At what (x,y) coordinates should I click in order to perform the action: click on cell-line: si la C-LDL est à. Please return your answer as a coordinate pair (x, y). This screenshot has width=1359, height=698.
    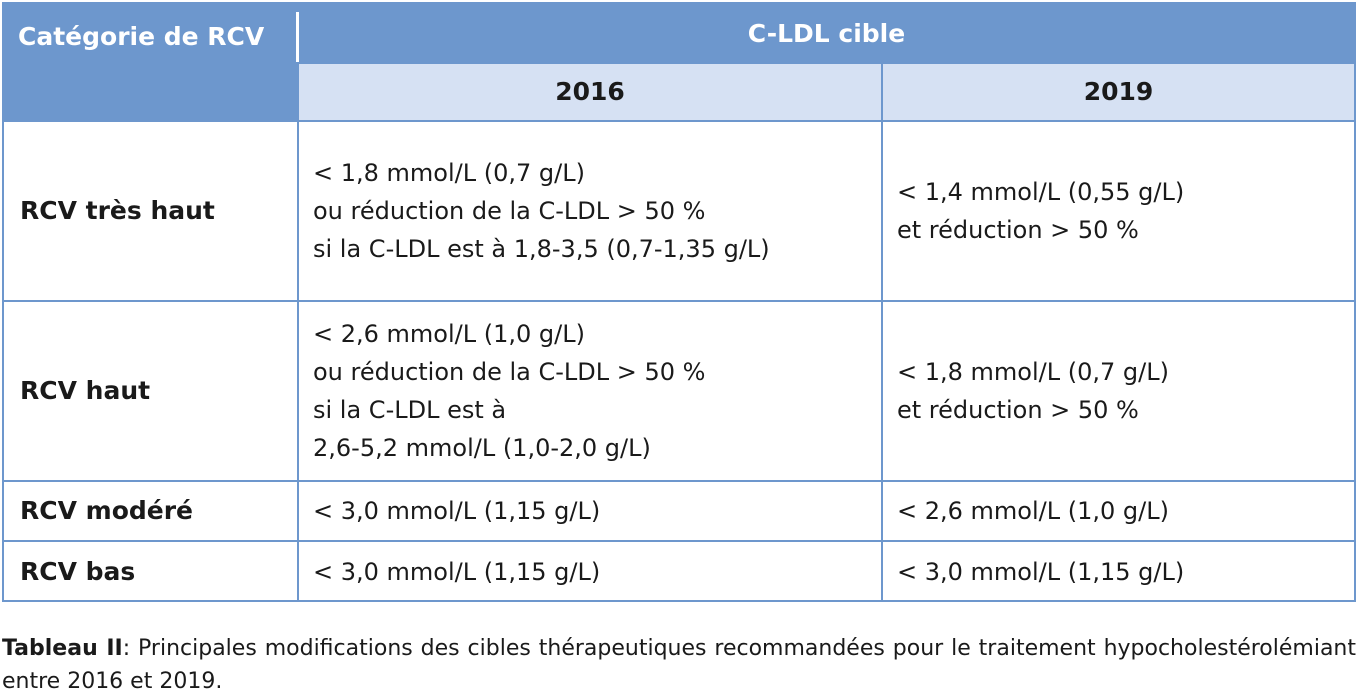
    Looking at the image, I should click on (410, 410).